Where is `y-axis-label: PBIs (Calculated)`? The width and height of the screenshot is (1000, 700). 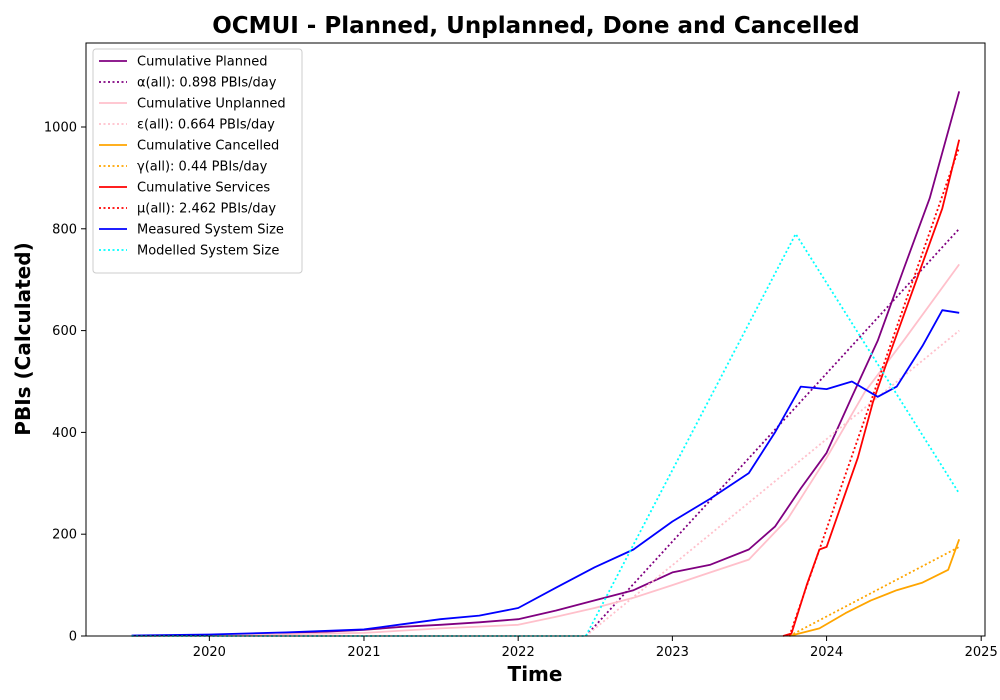
y-axis-label: PBIs (Calculated) is located at coordinates (23, 338).